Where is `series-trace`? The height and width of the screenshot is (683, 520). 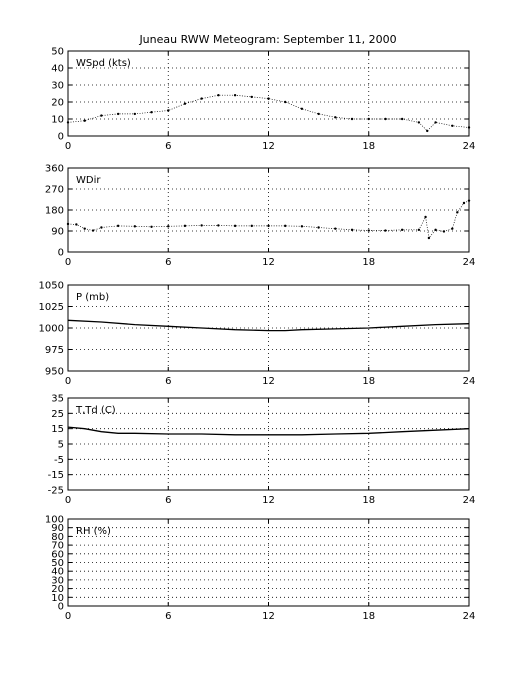
series-trace is located at coordinates (268, 113).